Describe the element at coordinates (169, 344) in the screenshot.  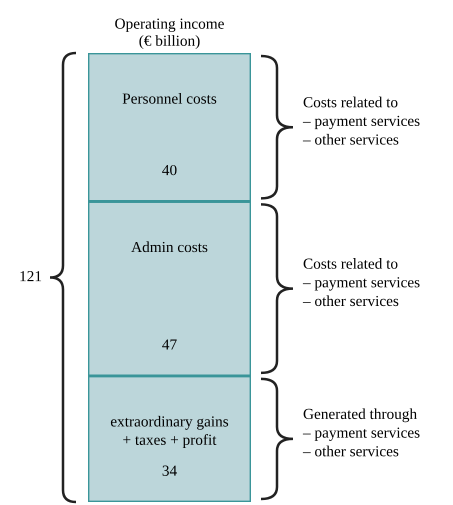
I see `data-label: 47` at that location.